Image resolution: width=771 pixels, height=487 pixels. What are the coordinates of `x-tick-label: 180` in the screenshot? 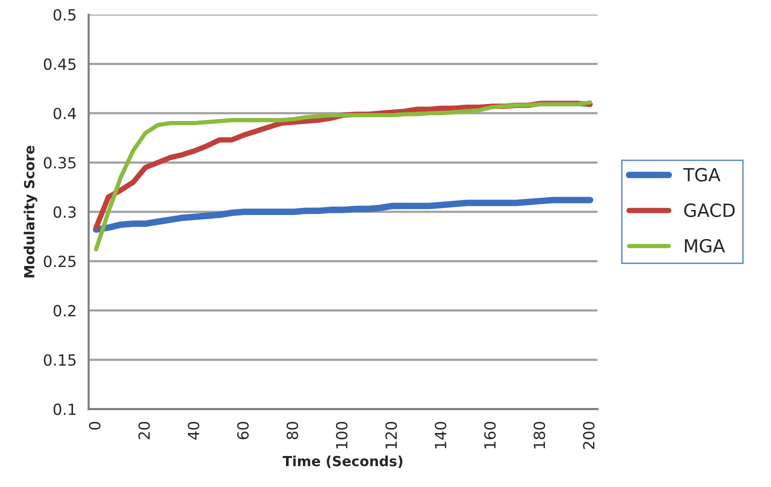 It's located at (540, 435).